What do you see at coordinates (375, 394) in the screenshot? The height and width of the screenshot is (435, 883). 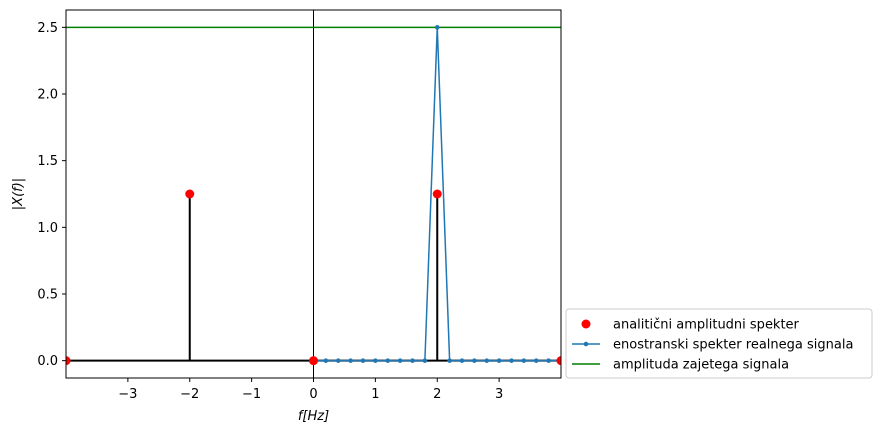 I see `x-tick-label: 1` at bounding box center [375, 394].